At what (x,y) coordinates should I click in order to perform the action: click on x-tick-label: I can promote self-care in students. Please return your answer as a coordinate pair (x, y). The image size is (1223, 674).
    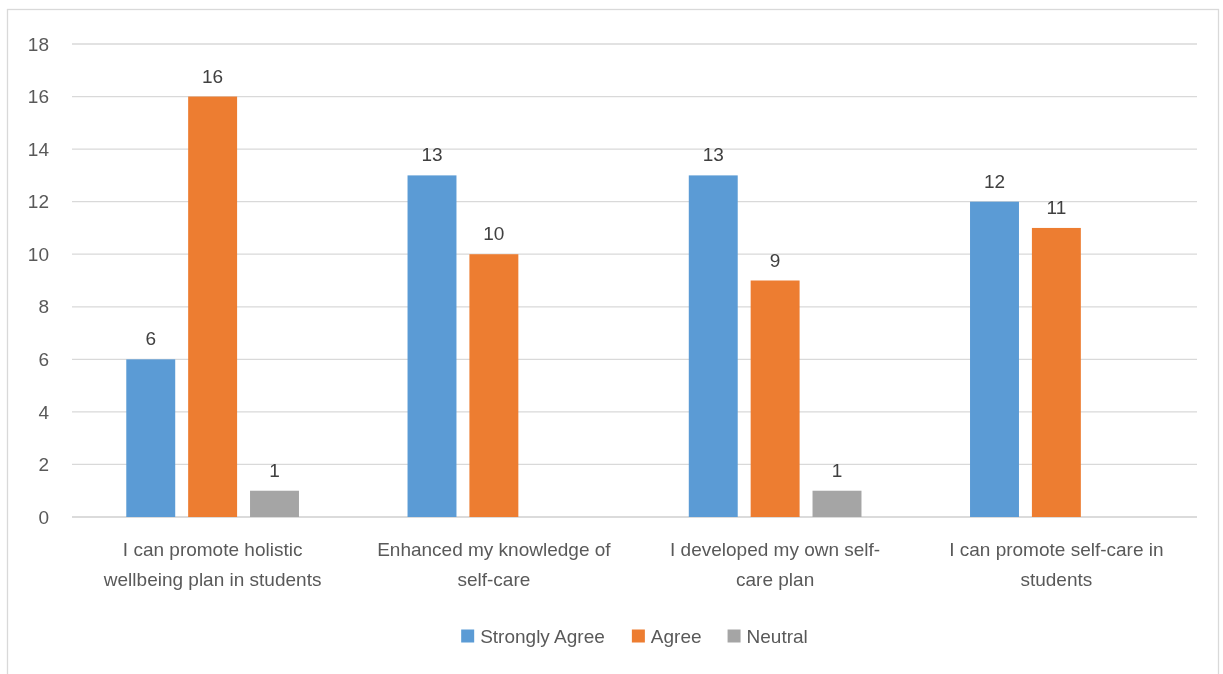
    Looking at the image, I should click on (1056, 564).